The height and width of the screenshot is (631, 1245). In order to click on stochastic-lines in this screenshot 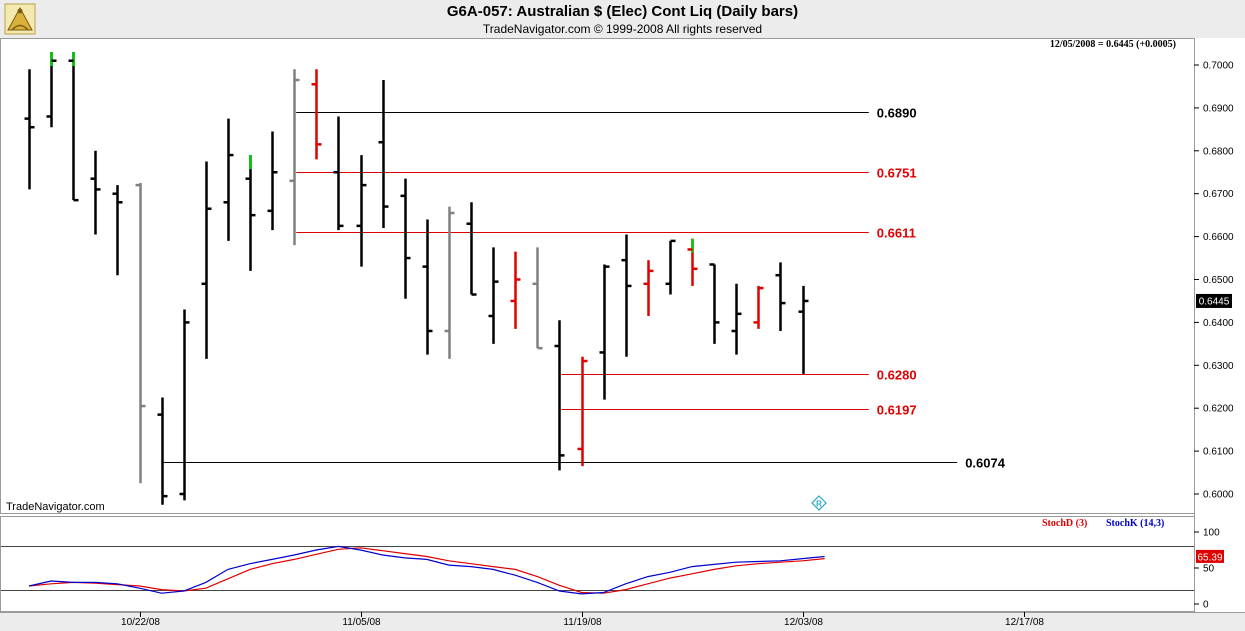, I will do `click(597, 570)`.